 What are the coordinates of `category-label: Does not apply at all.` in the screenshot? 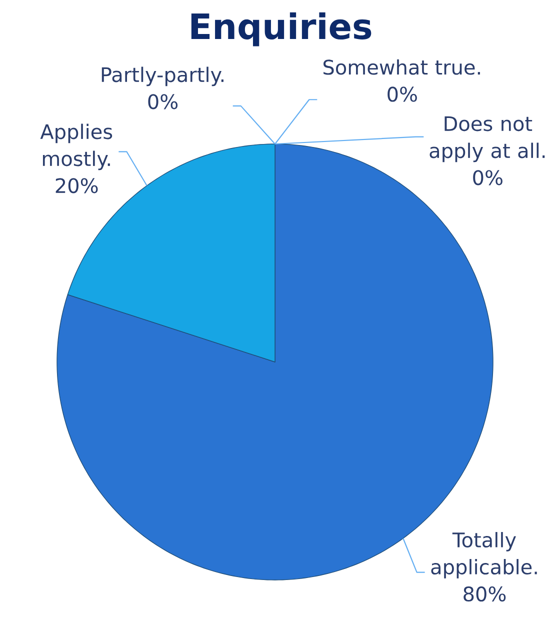 It's located at (487, 139).